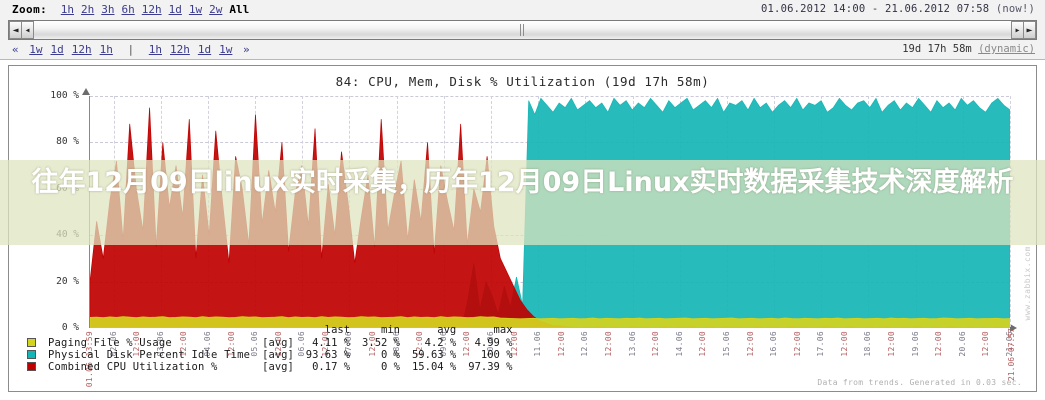 This screenshot has height=400, width=1045. Describe the element at coordinates (503, 330) in the screenshot. I see `legend-col-max: max` at that location.